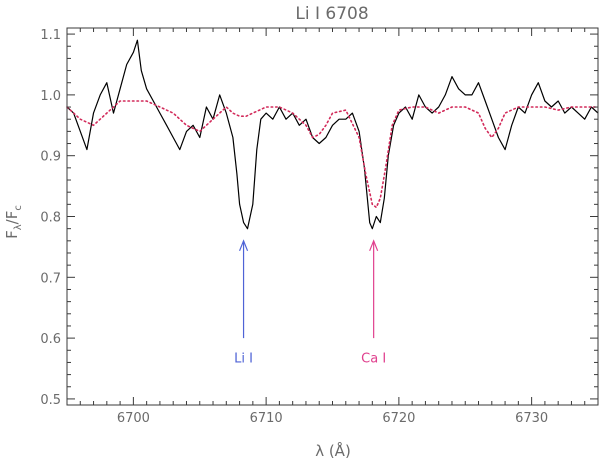  What do you see at coordinates (50, 157) in the screenshot?
I see `y-tick-label: 0.9` at bounding box center [50, 157].